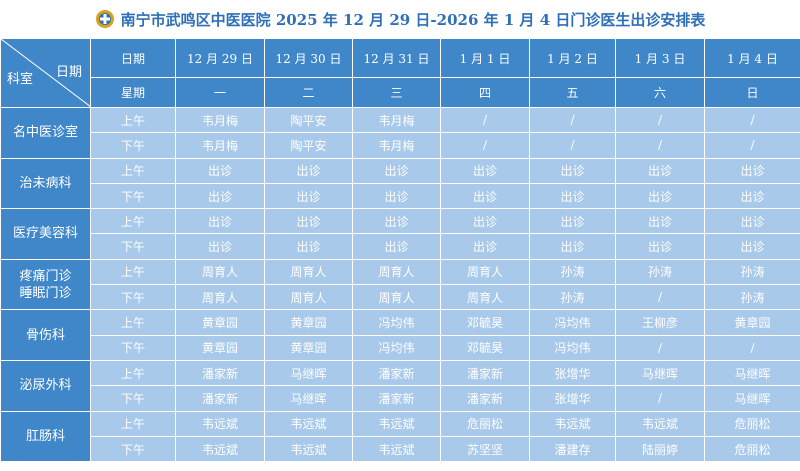 The height and width of the screenshot is (471, 800). Describe the element at coordinates (752, 92) in the screenshot. I see `weekday-header: 日` at that location.